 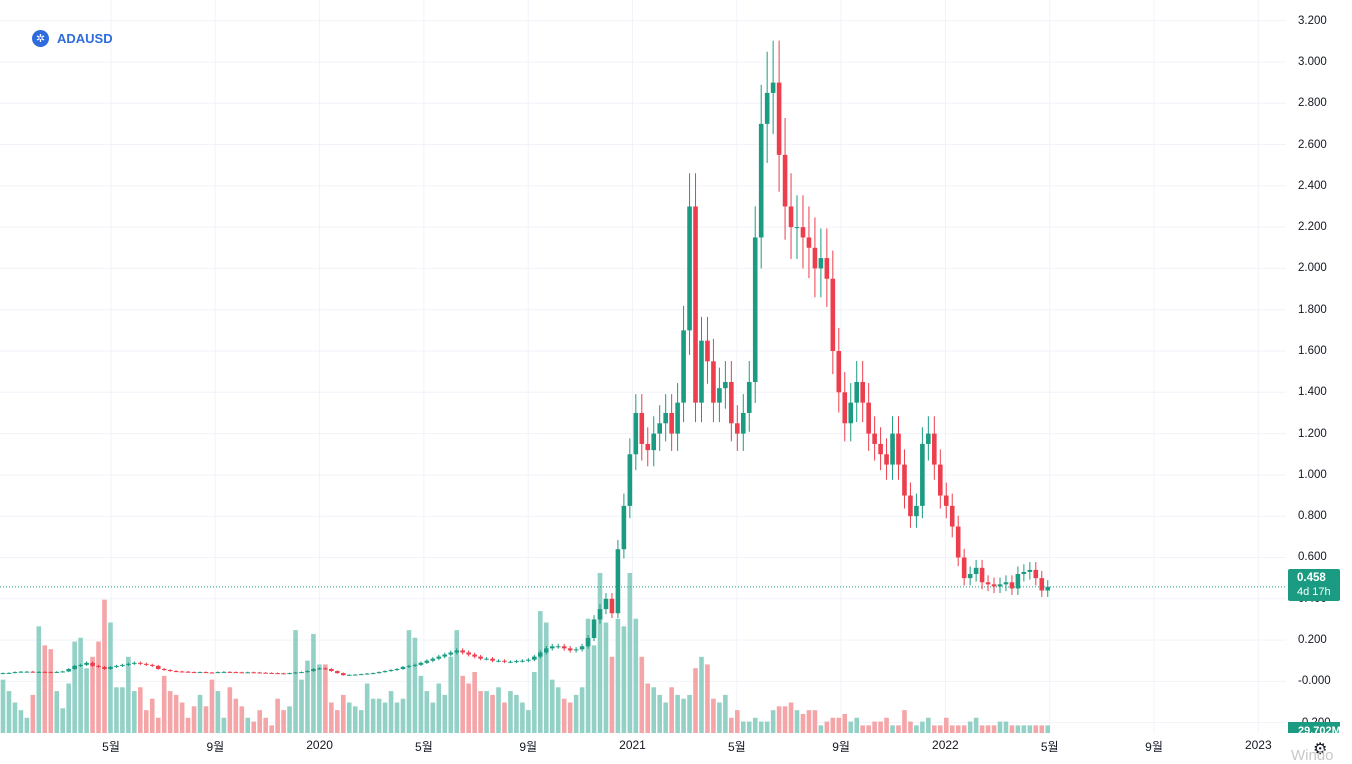 I want to click on symbol-name: ADAUSD, so click(x=85, y=38).